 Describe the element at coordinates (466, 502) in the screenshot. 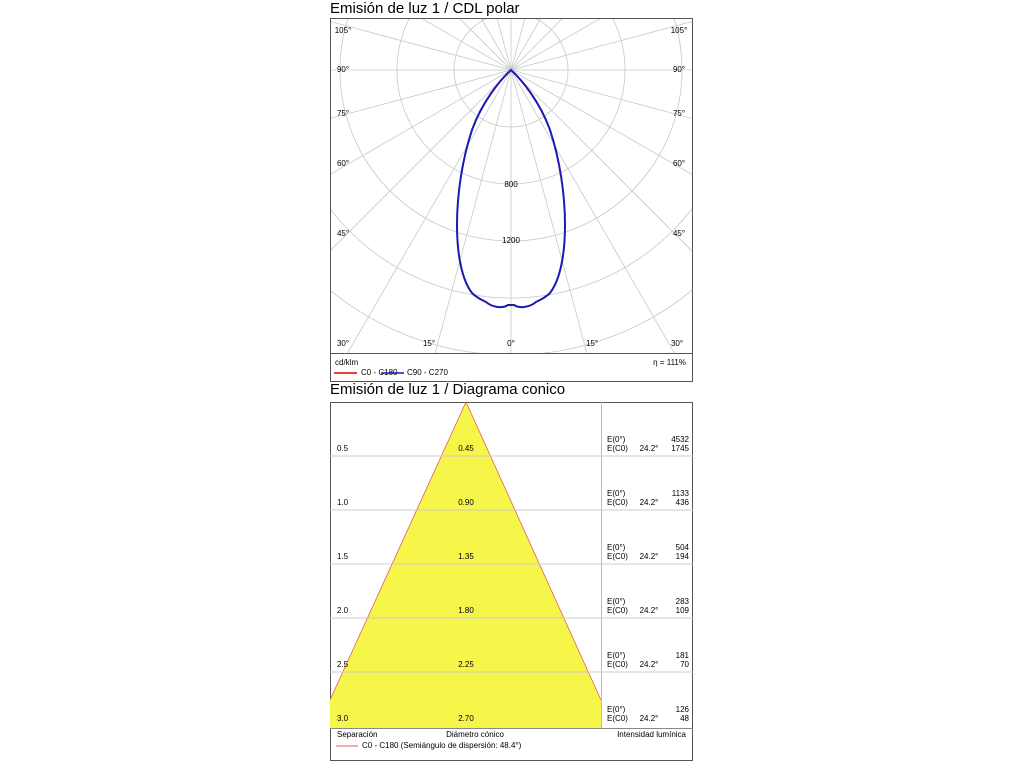

I see `diameter: 0.90` at that location.